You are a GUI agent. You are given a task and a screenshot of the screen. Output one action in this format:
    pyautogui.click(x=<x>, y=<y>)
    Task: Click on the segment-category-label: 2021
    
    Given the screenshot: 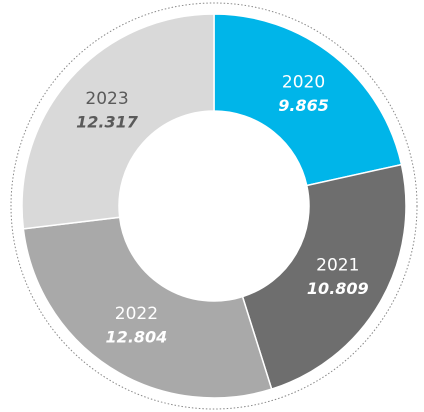 What is the action you would take?
    pyautogui.click(x=337, y=266)
    